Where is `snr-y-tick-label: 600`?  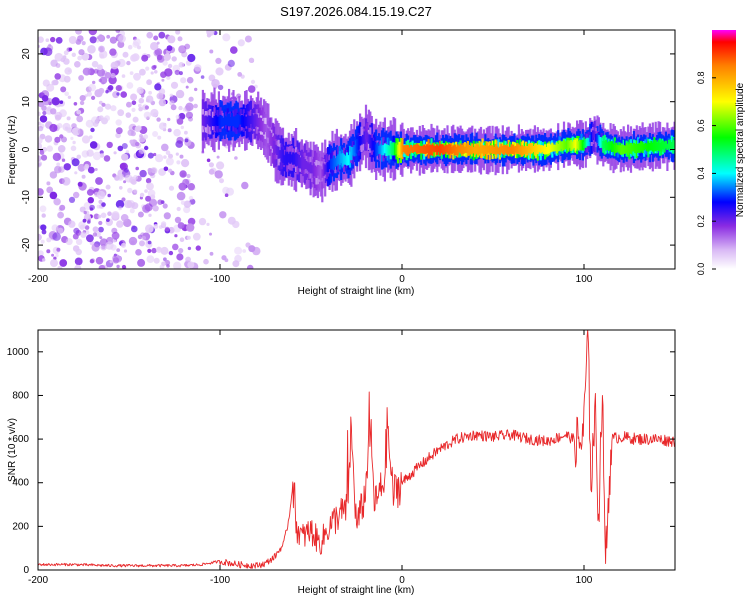 snr-y-tick-label: 600 is located at coordinates (20, 439).